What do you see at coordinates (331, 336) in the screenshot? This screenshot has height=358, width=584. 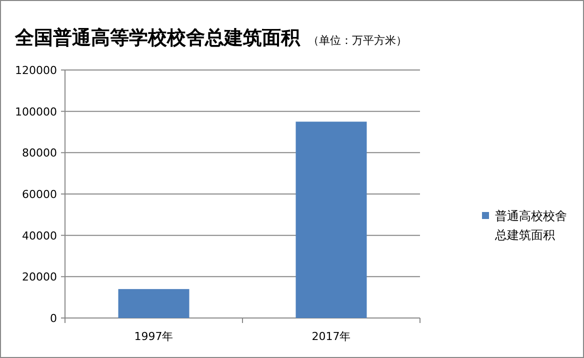 I see `x-tick-label: 2017年` at bounding box center [331, 336].